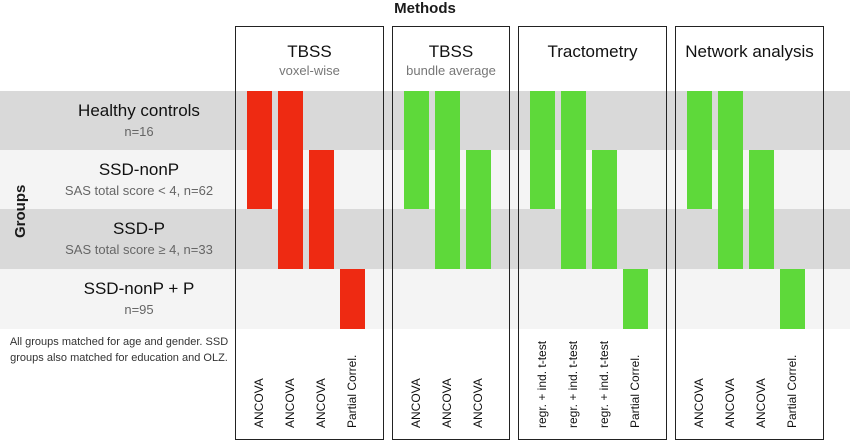  I want to click on methods-heading: Methods, so click(425, 8).